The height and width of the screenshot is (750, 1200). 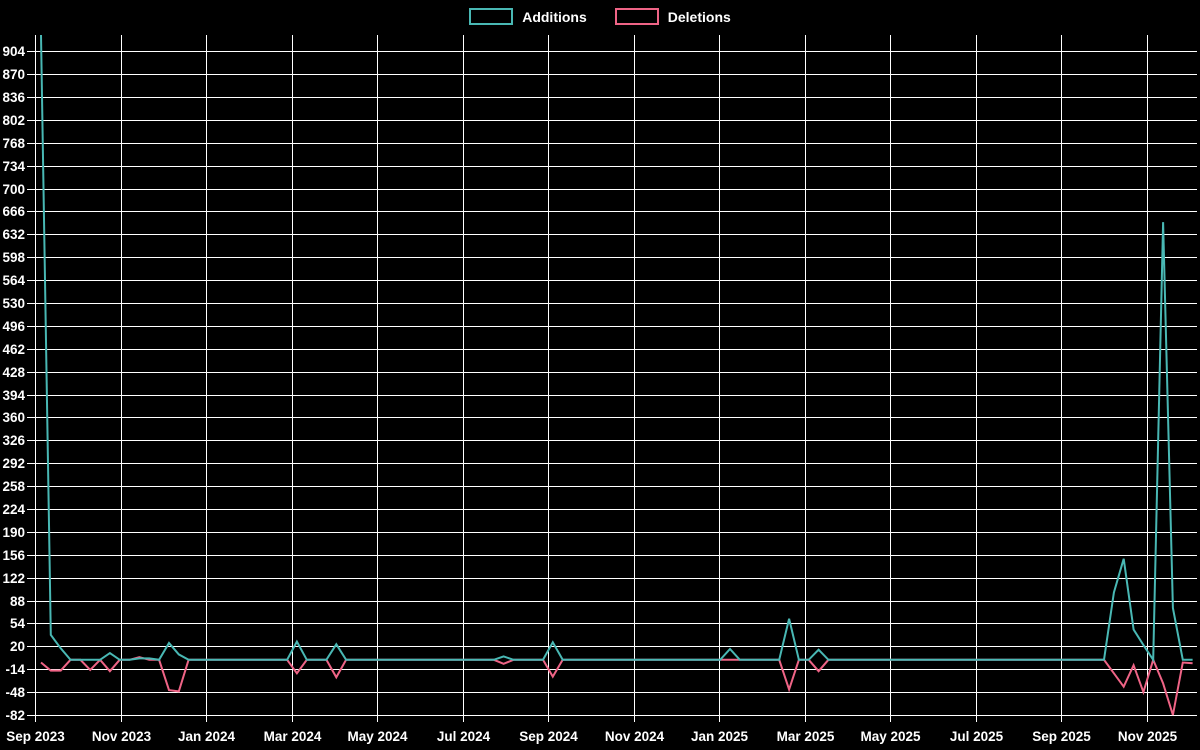 What do you see at coordinates (977, 736) in the screenshot?
I see `x-tick-label: Jul 2025` at bounding box center [977, 736].